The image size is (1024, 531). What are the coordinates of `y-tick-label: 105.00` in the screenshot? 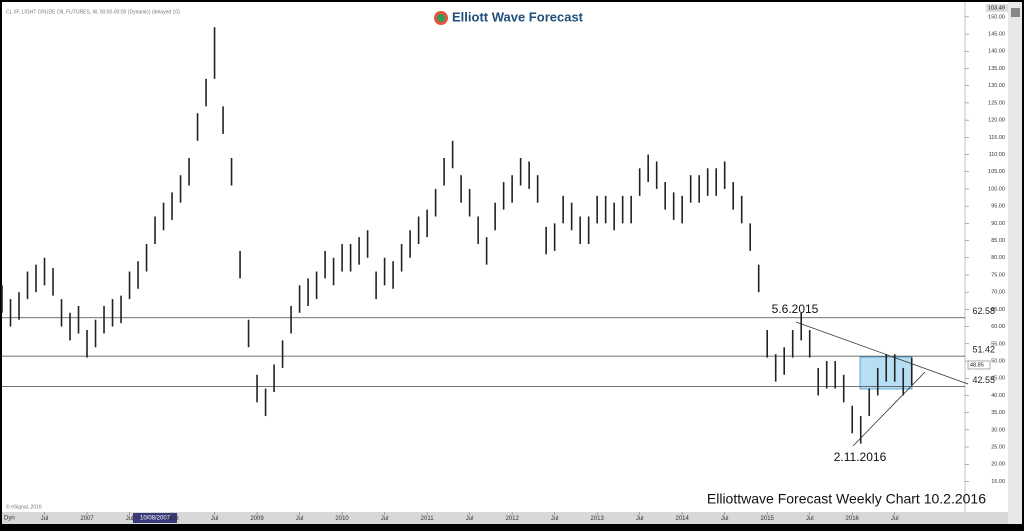 It's located at (996, 172).